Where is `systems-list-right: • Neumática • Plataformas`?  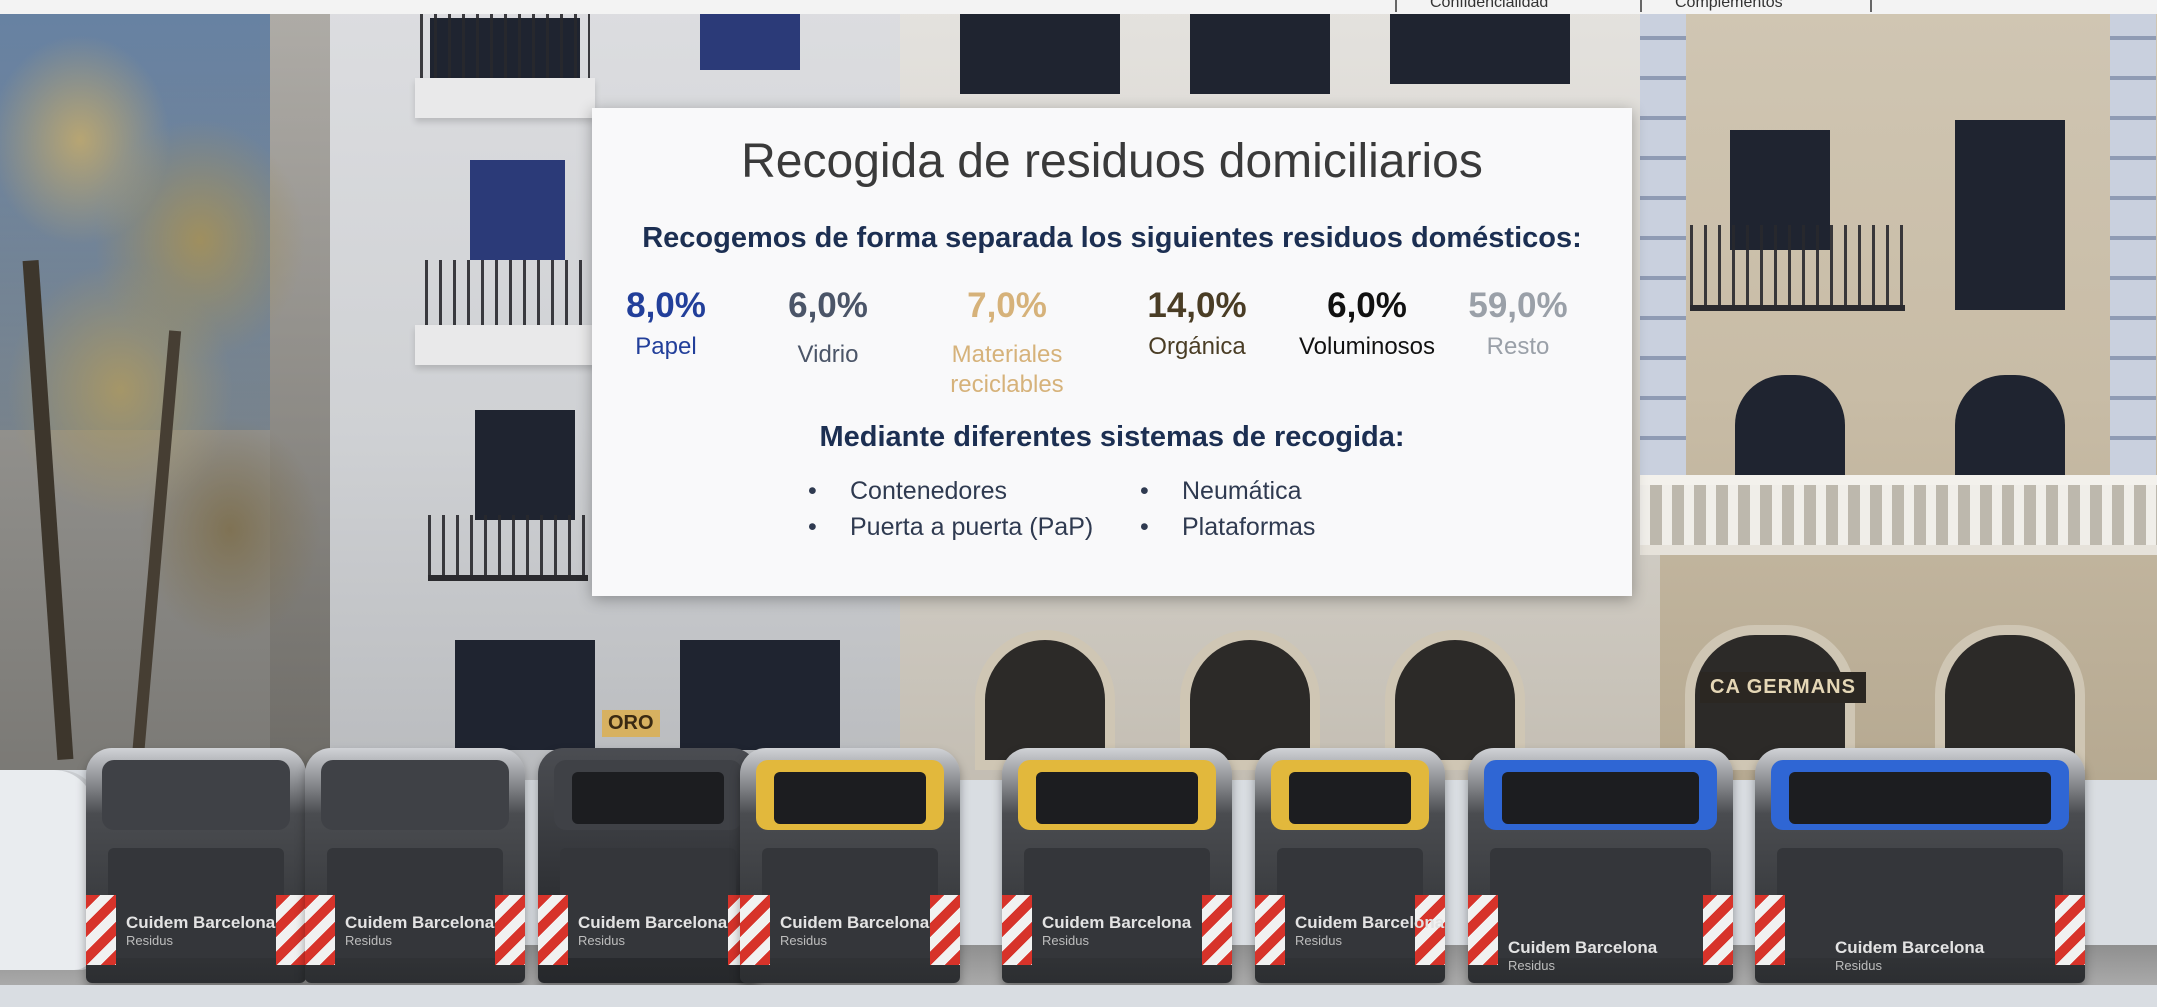
systems-list-right: • Neumática • Plataformas is located at coordinates (1227, 509).